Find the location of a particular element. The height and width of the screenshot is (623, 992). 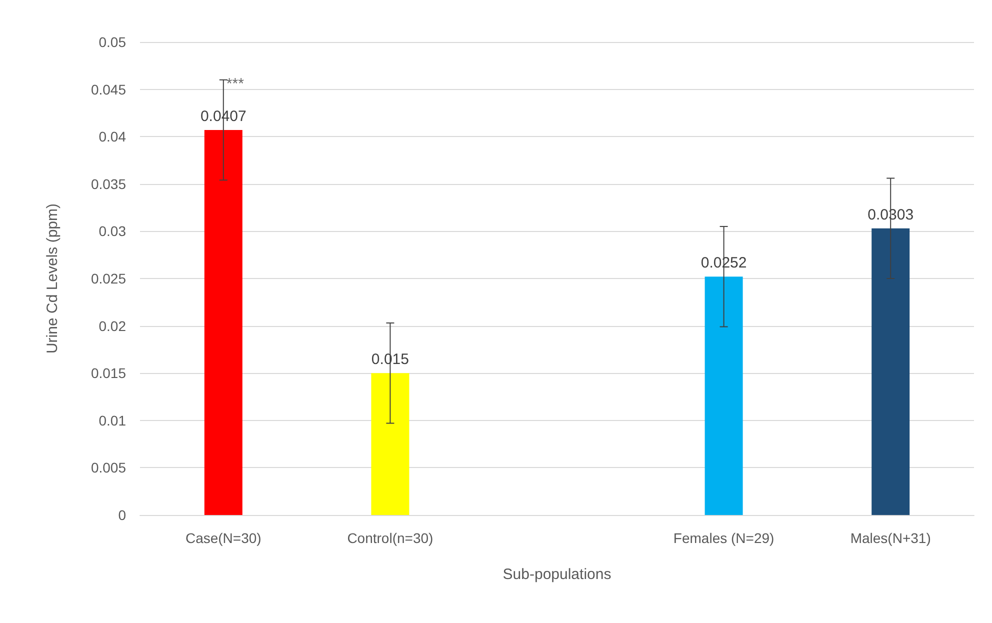

y-tick-label: 0.015 is located at coordinates (108, 373).